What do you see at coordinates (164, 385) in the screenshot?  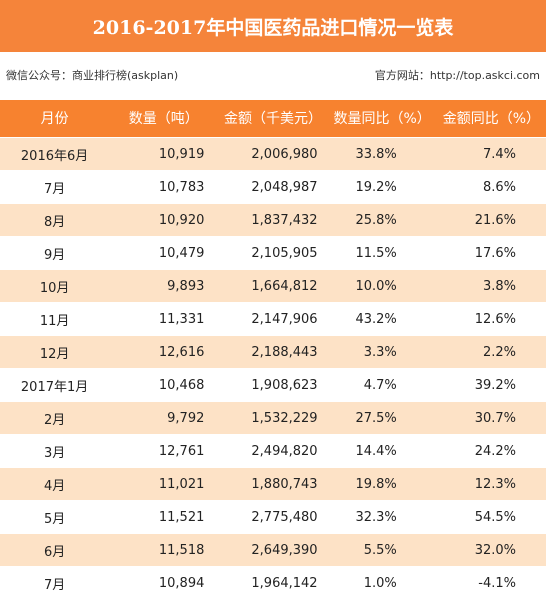 I see `table-cell: 10,468` at bounding box center [164, 385].